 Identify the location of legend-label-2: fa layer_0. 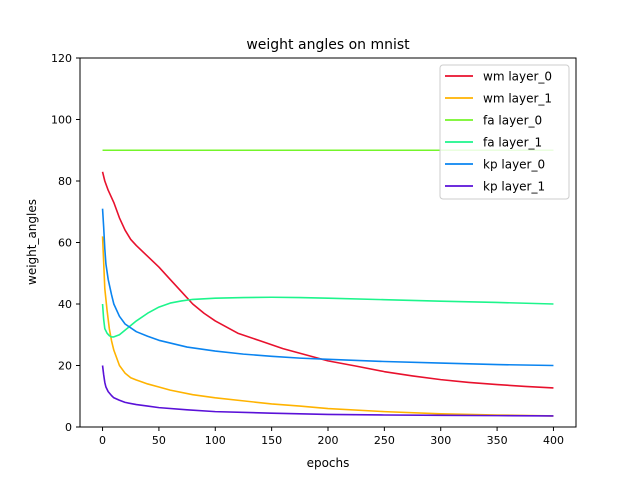
(512, 121).